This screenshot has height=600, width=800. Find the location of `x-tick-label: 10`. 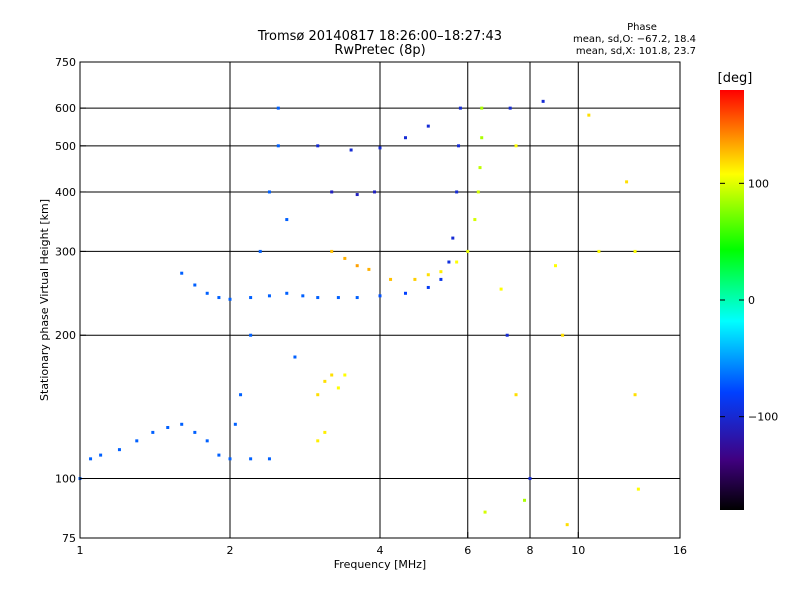

x-tick-label: 10 is located at coordinates (578, 550).